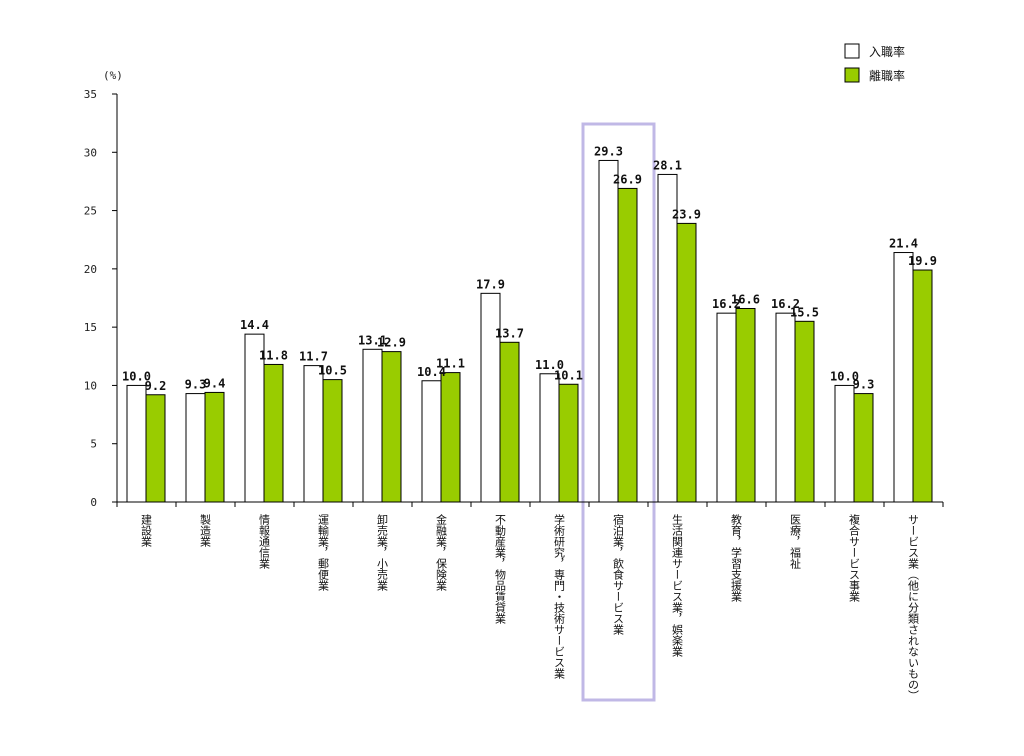  What do you see at coordinates (549, 365) in the screenshot?
I see `data-label-hiring-rate: 11.0` at bounding box center [549, 365].